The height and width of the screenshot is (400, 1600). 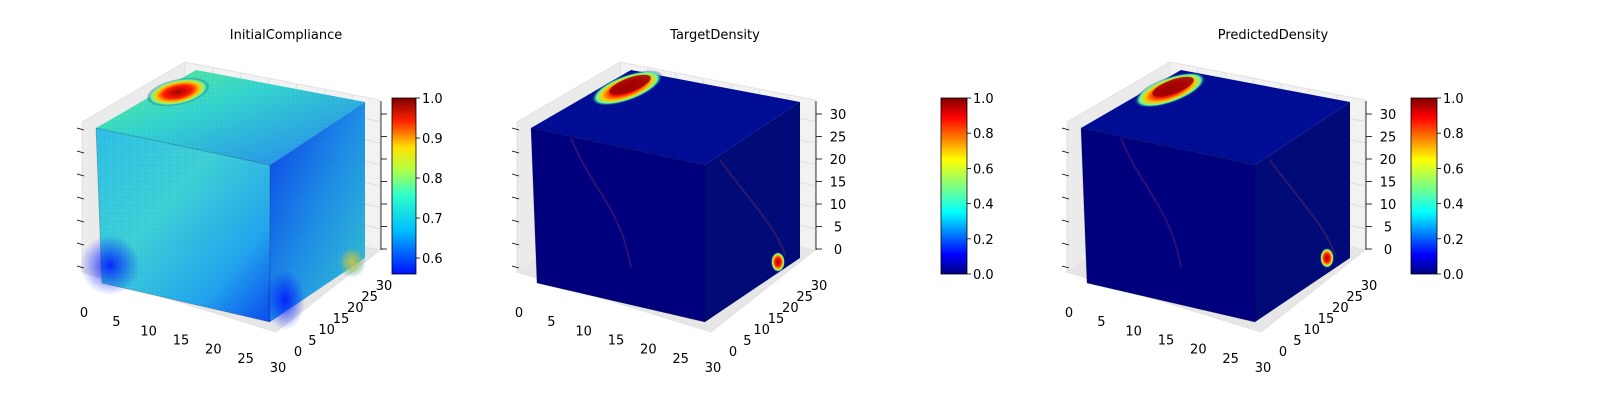 What do you see at coordinates (733, 352) in the screenshot?
I see `y-tick-label: 0` at bounding box center [733, 352].